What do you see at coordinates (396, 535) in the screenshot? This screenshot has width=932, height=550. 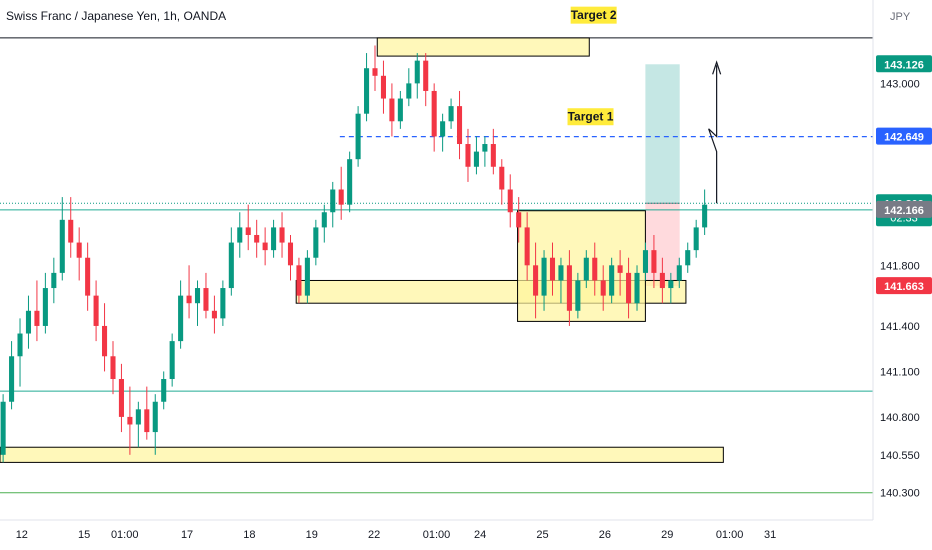 I see `time-axis: 12 15 01:00 17 18 19 22 01:00 24 25 26 29 01:00 31` at bounding box center [396, 535].